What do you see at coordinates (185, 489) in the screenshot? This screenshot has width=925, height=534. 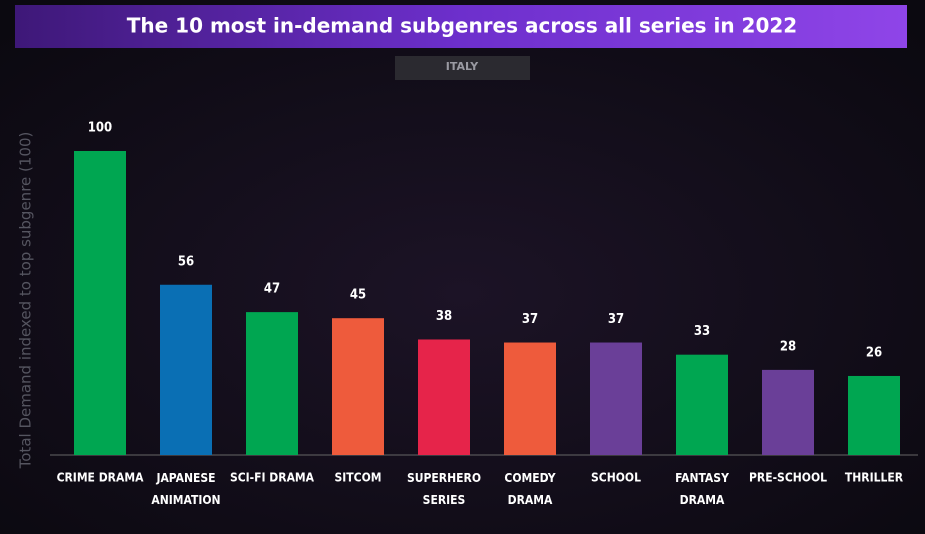 I see `x-tick-label: JAPANESE ANIMATION` at bounding box center [185, 489].